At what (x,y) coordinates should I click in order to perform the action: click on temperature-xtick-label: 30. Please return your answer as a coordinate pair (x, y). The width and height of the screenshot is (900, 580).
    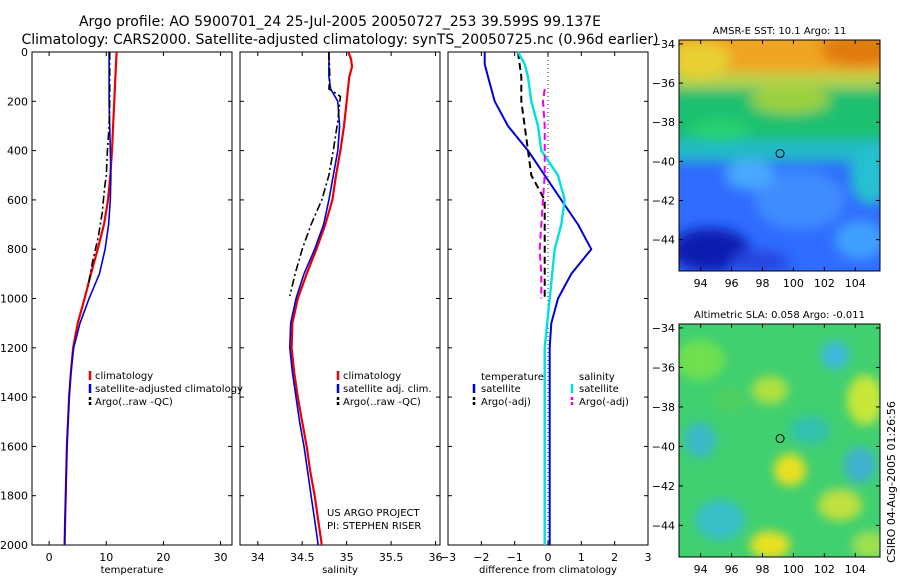
    Looking at the image, I should click on (221, 557).